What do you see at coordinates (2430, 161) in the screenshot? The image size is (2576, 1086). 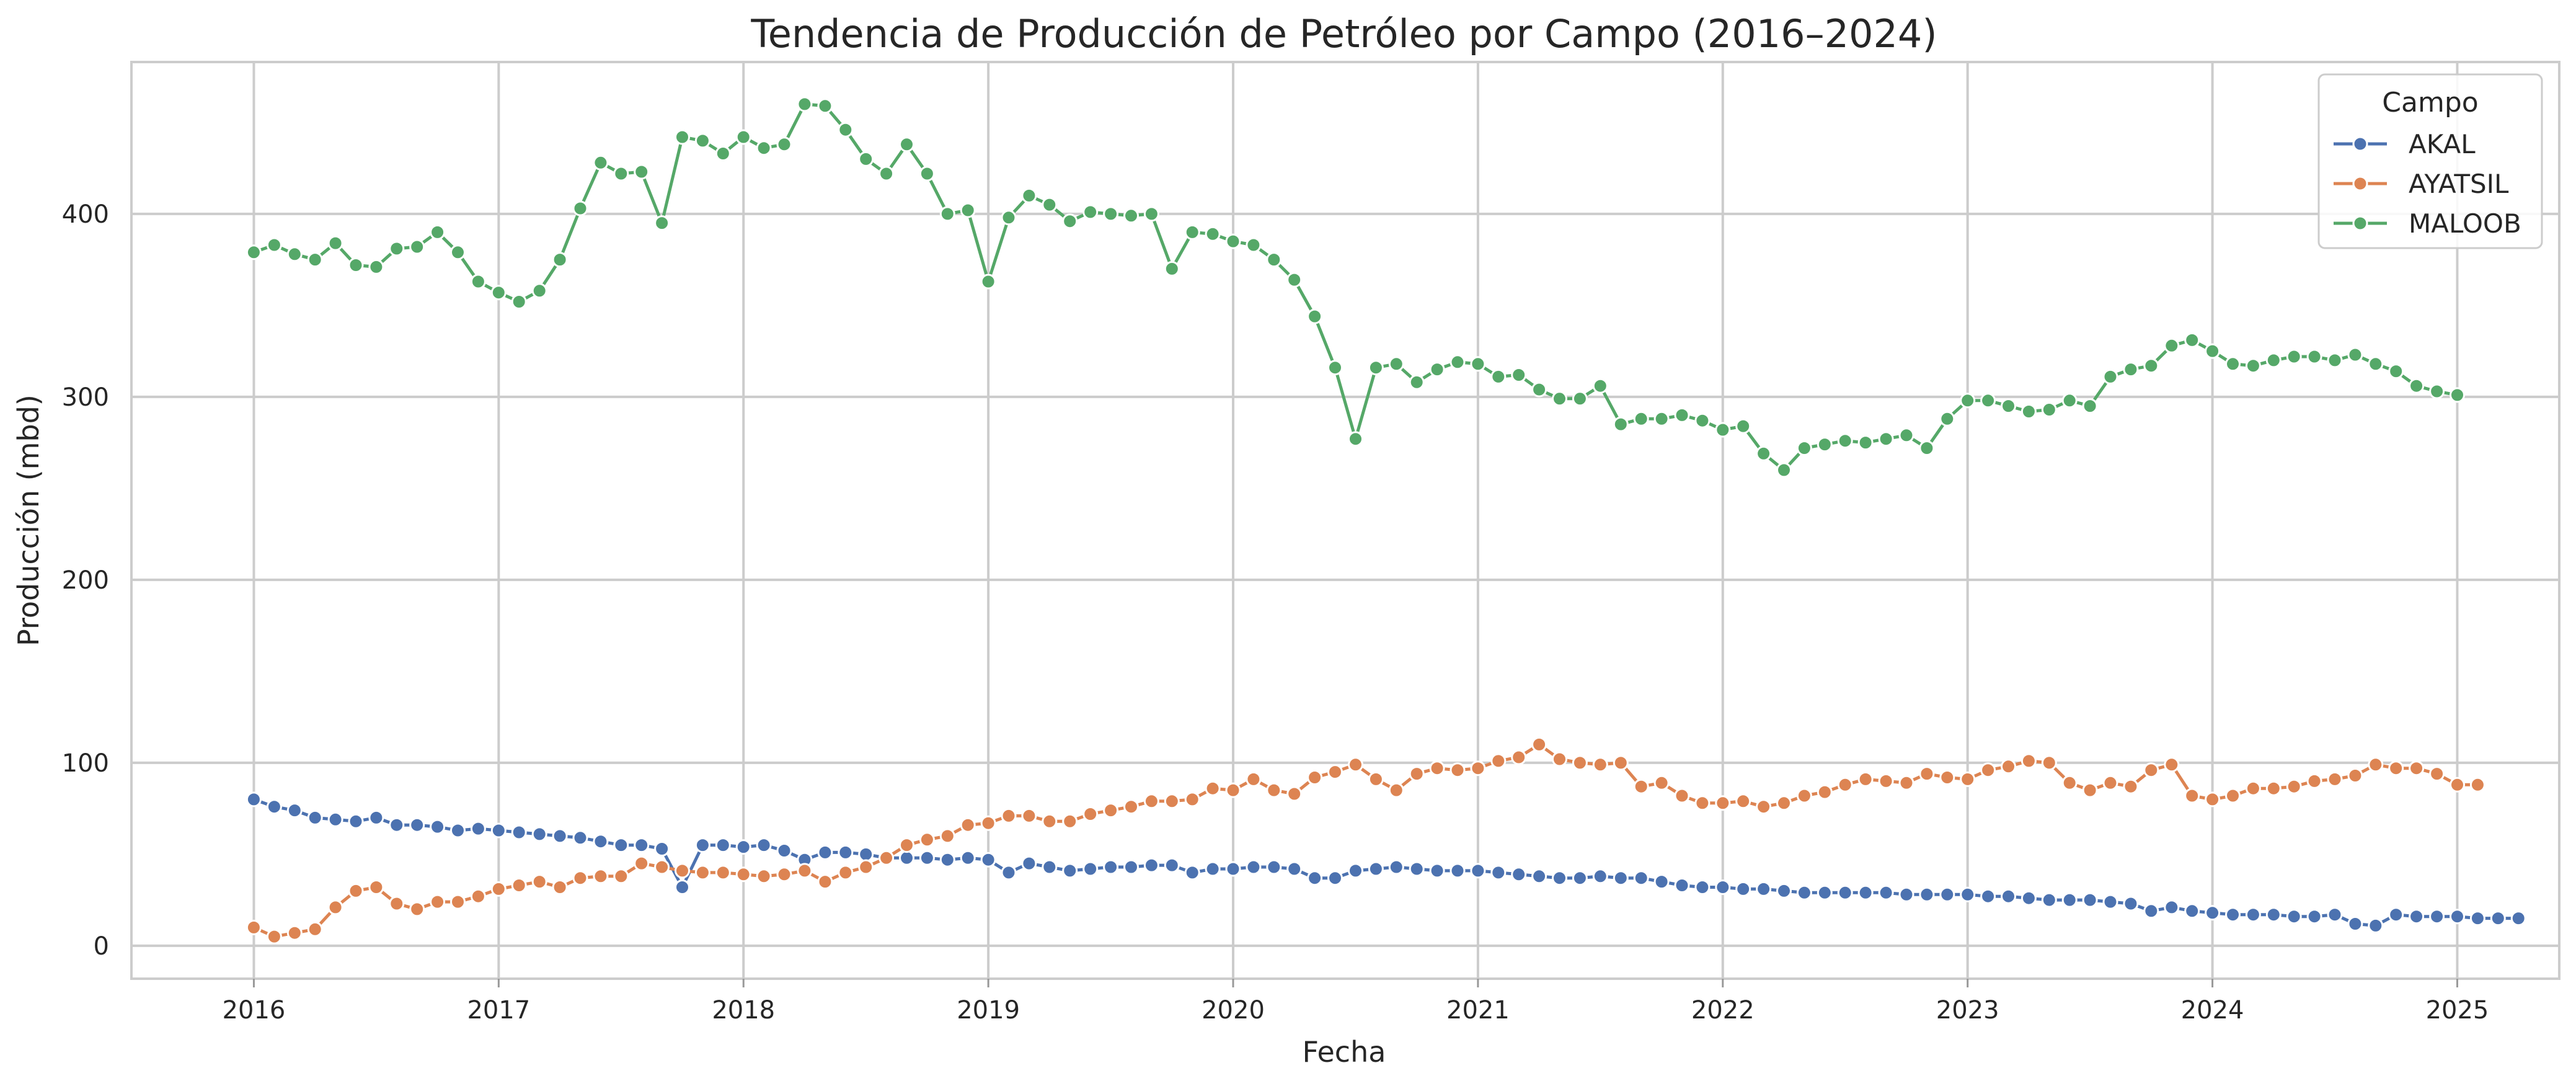 I see `legend-box` at bounding box center [2430, 161].